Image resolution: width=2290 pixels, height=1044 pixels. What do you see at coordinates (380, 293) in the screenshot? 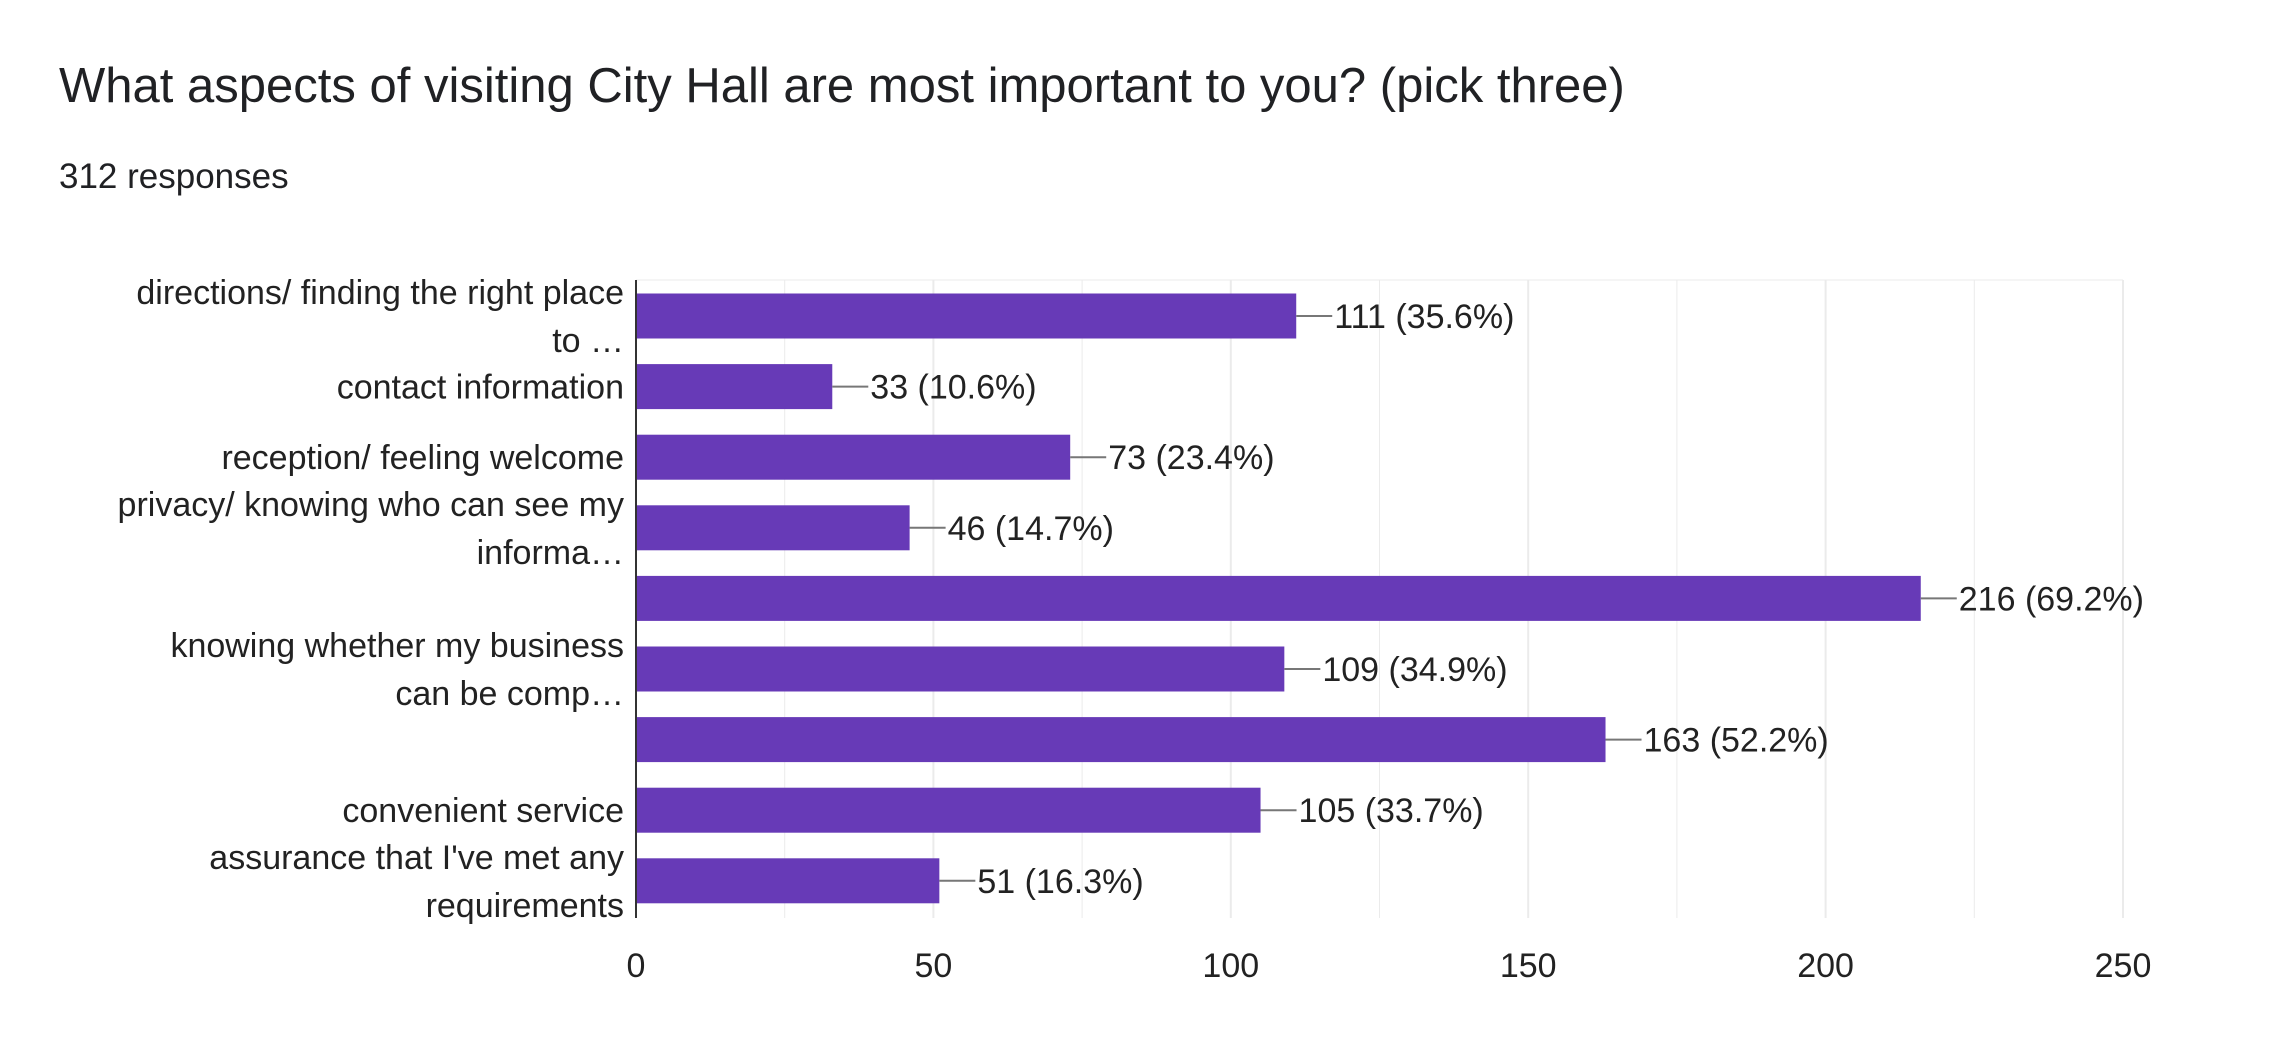
I see `category-label: directions/ finding the right place` at bounding box center [380, 293].